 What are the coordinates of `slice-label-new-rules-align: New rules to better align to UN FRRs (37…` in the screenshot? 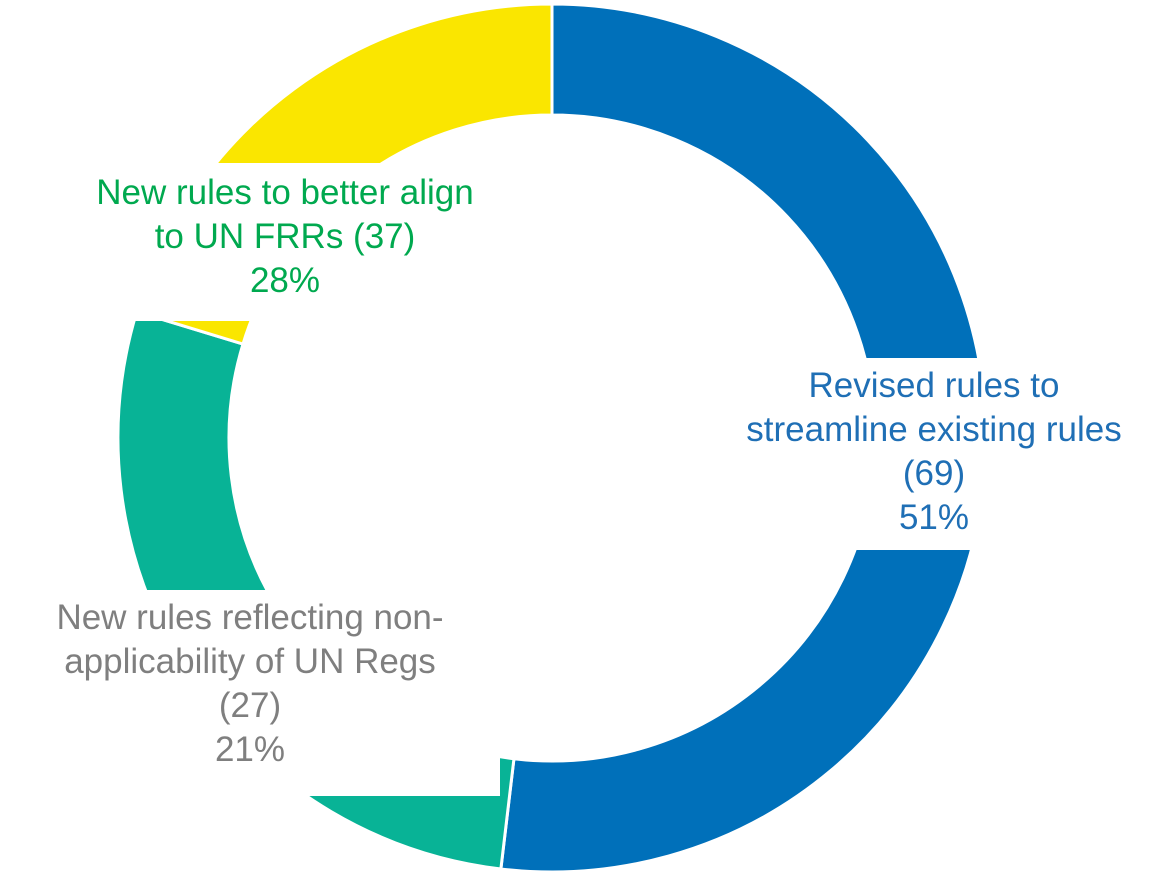 It's located at (285, 242).